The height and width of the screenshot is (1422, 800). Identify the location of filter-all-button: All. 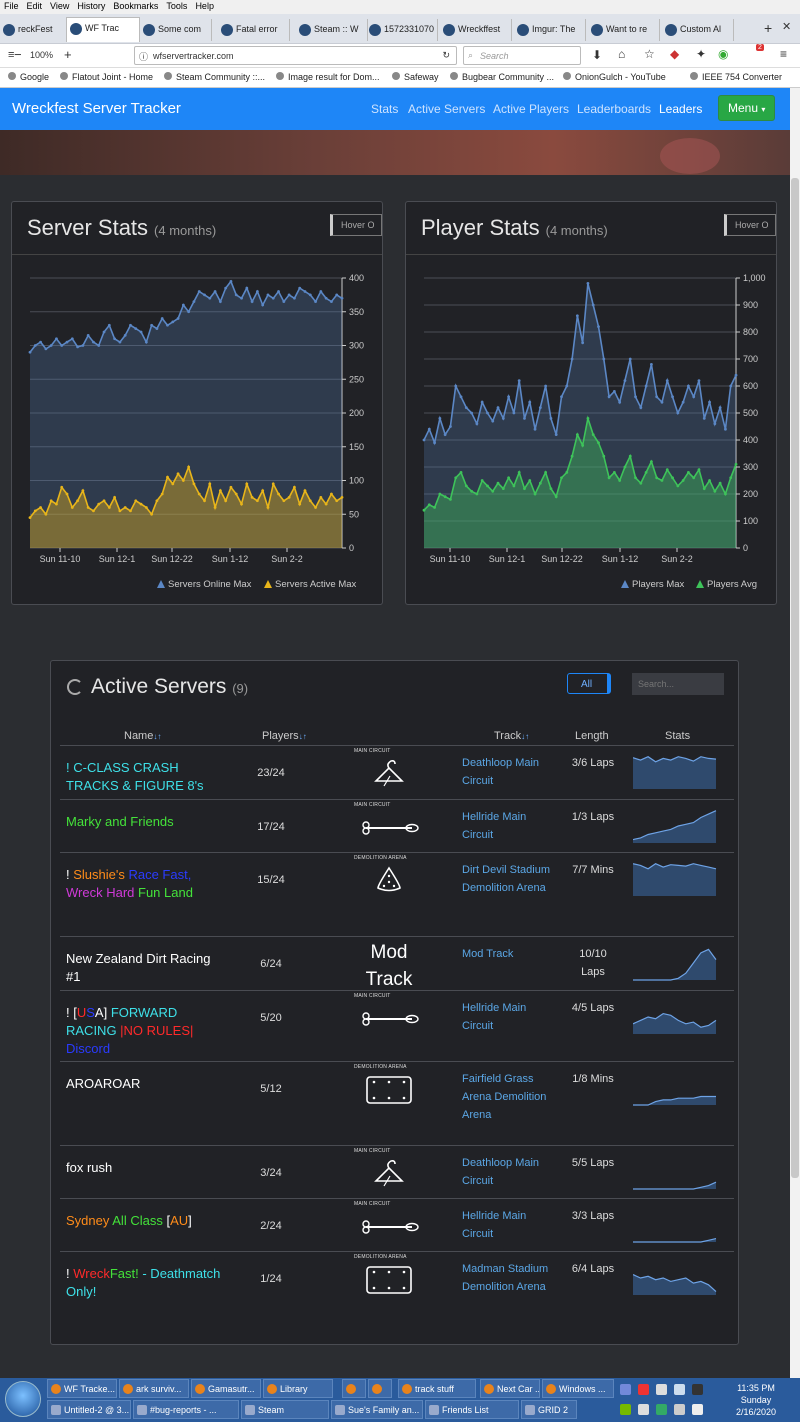
(589, 683).